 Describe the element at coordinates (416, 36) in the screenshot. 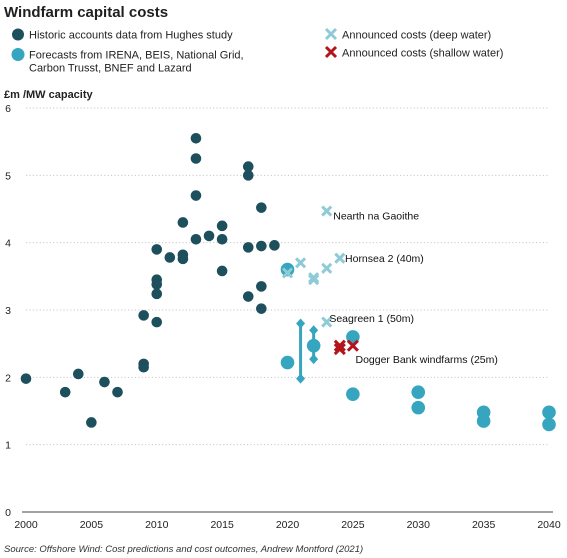

I see `legend-deep-label: Announced costs (deep water)` at that location.